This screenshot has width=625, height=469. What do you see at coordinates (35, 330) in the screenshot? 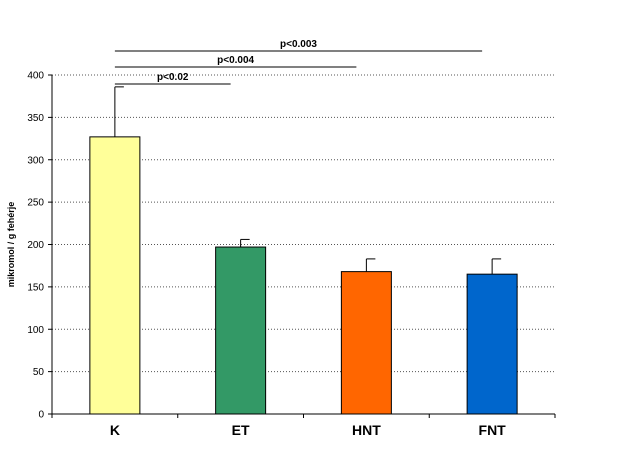
I see `y-tick-label: 100` at bounding box center [35, 330].